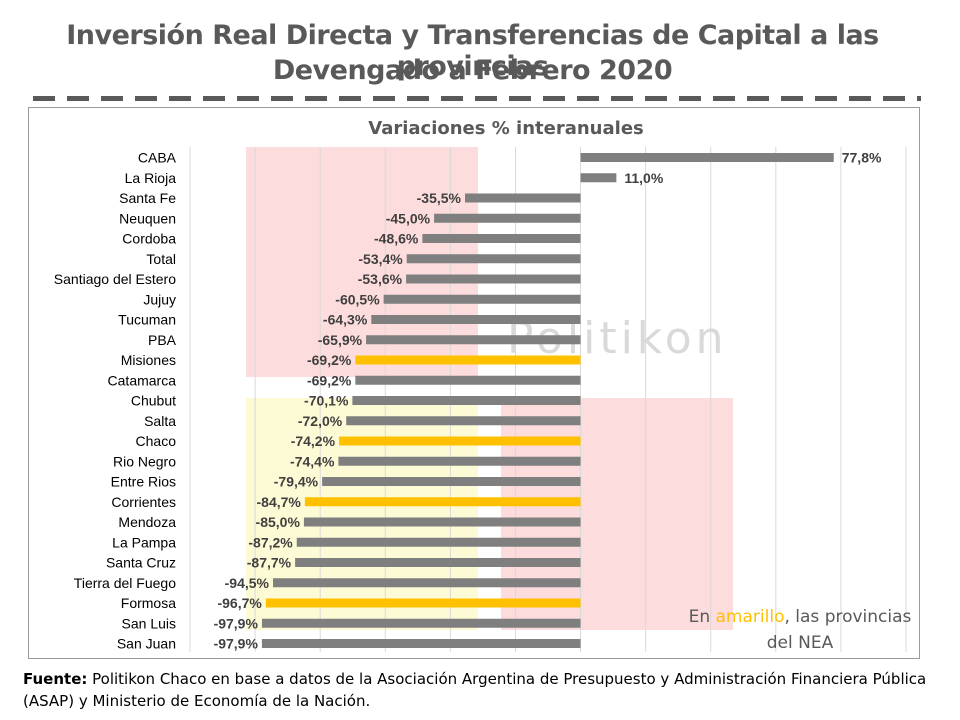  I want to click on background-block-pink-bottom, so click(617, 514).